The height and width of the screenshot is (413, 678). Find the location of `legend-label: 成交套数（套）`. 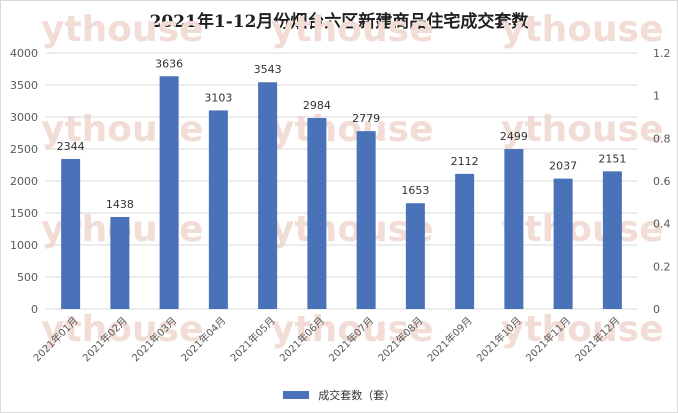

legend-label: 成交套数（套） is located at coordinates (357, 395).